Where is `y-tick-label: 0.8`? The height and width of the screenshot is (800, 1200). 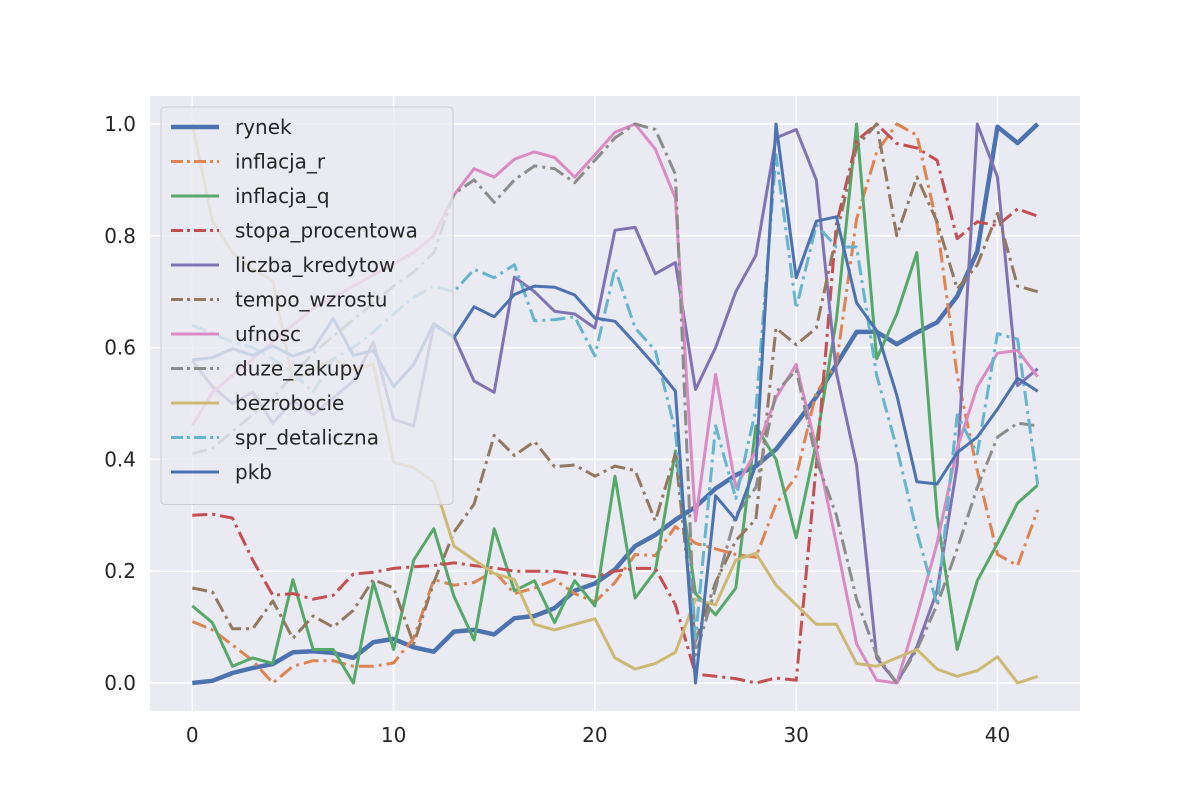
y-tick-label: 0.8 is located at coordinates (120, 236).